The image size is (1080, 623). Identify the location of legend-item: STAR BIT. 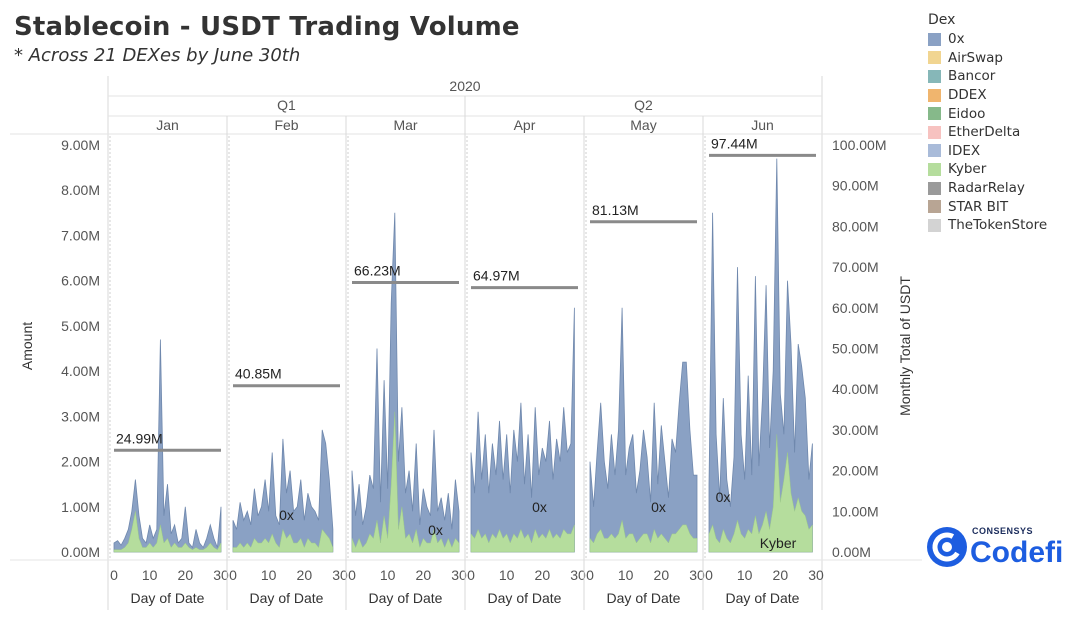
(987, 206).